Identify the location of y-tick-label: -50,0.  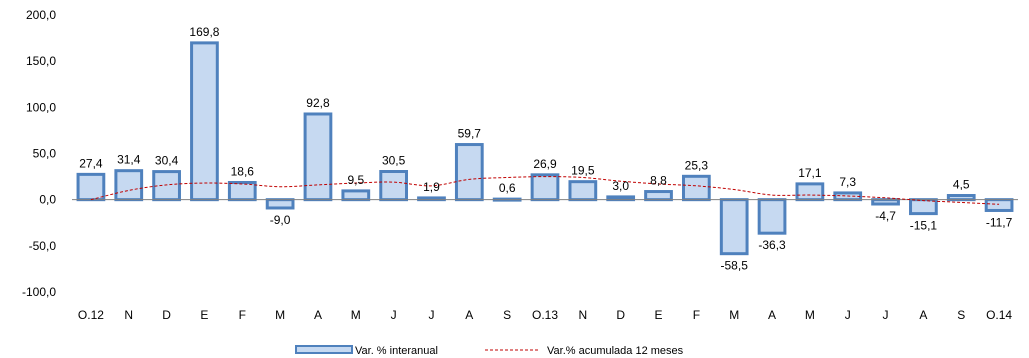
(43, 246).